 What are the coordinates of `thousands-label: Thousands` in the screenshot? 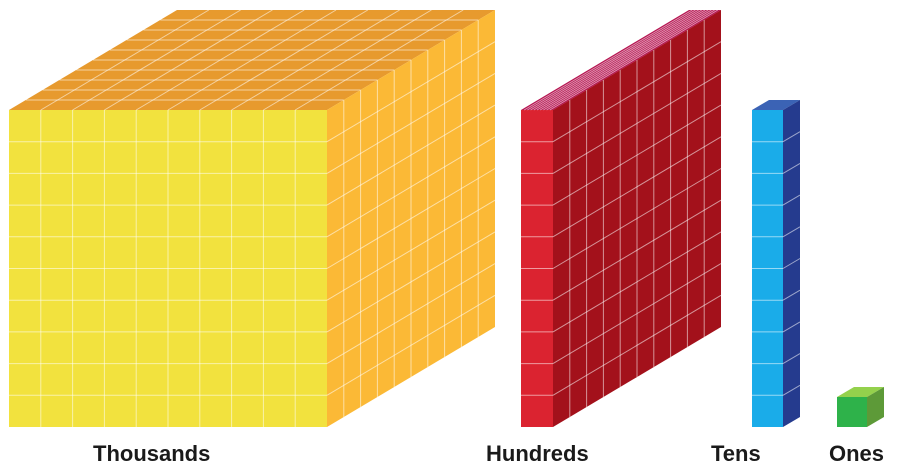 It's located at (152, 453).